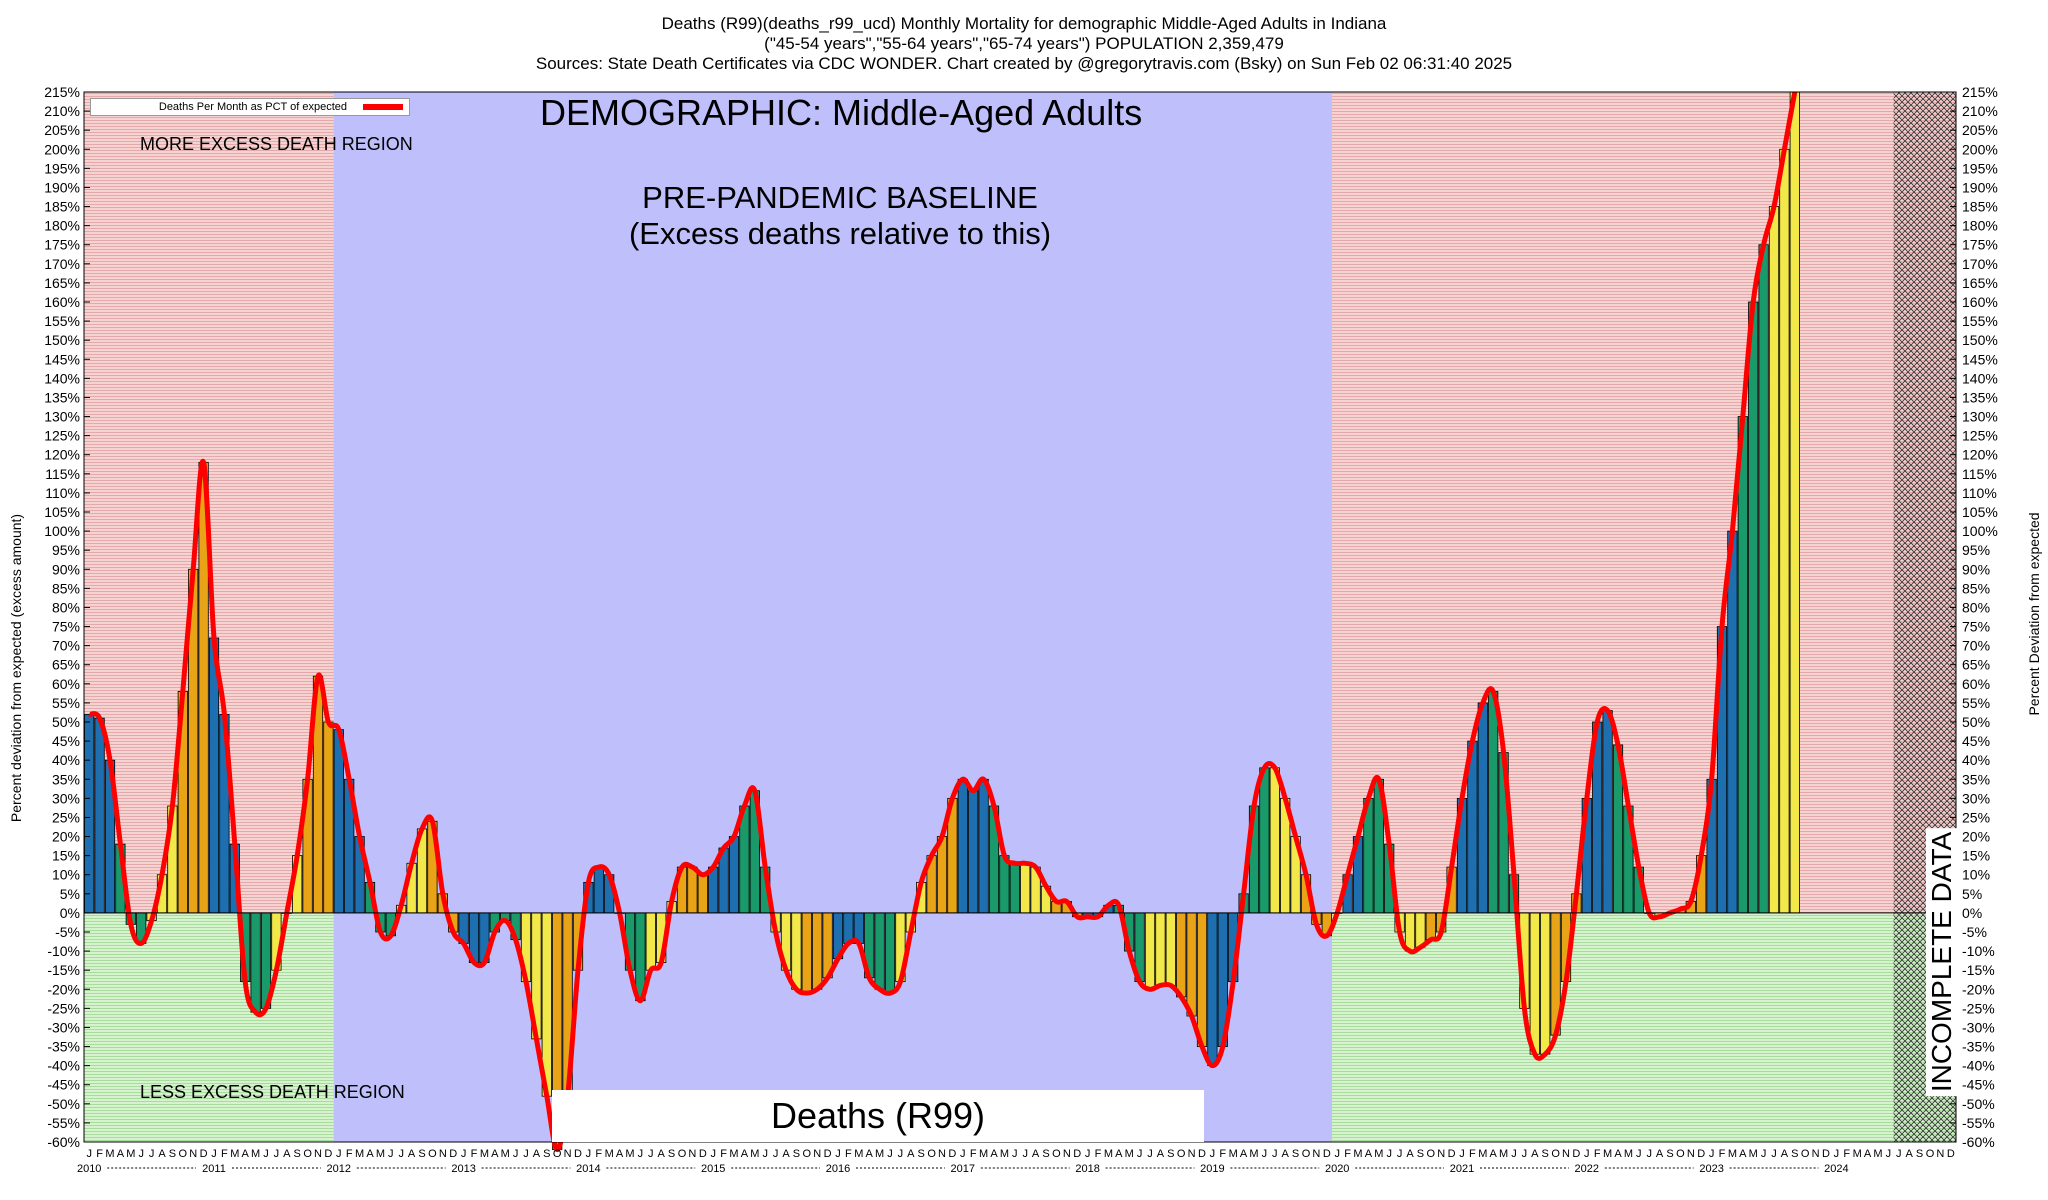 The image size is (2048, 1200). What do you see at coordinates (713, 1169) in the screenshot?
I see `x-tick-year-label: 2015` at bounding box center [713, 1169].